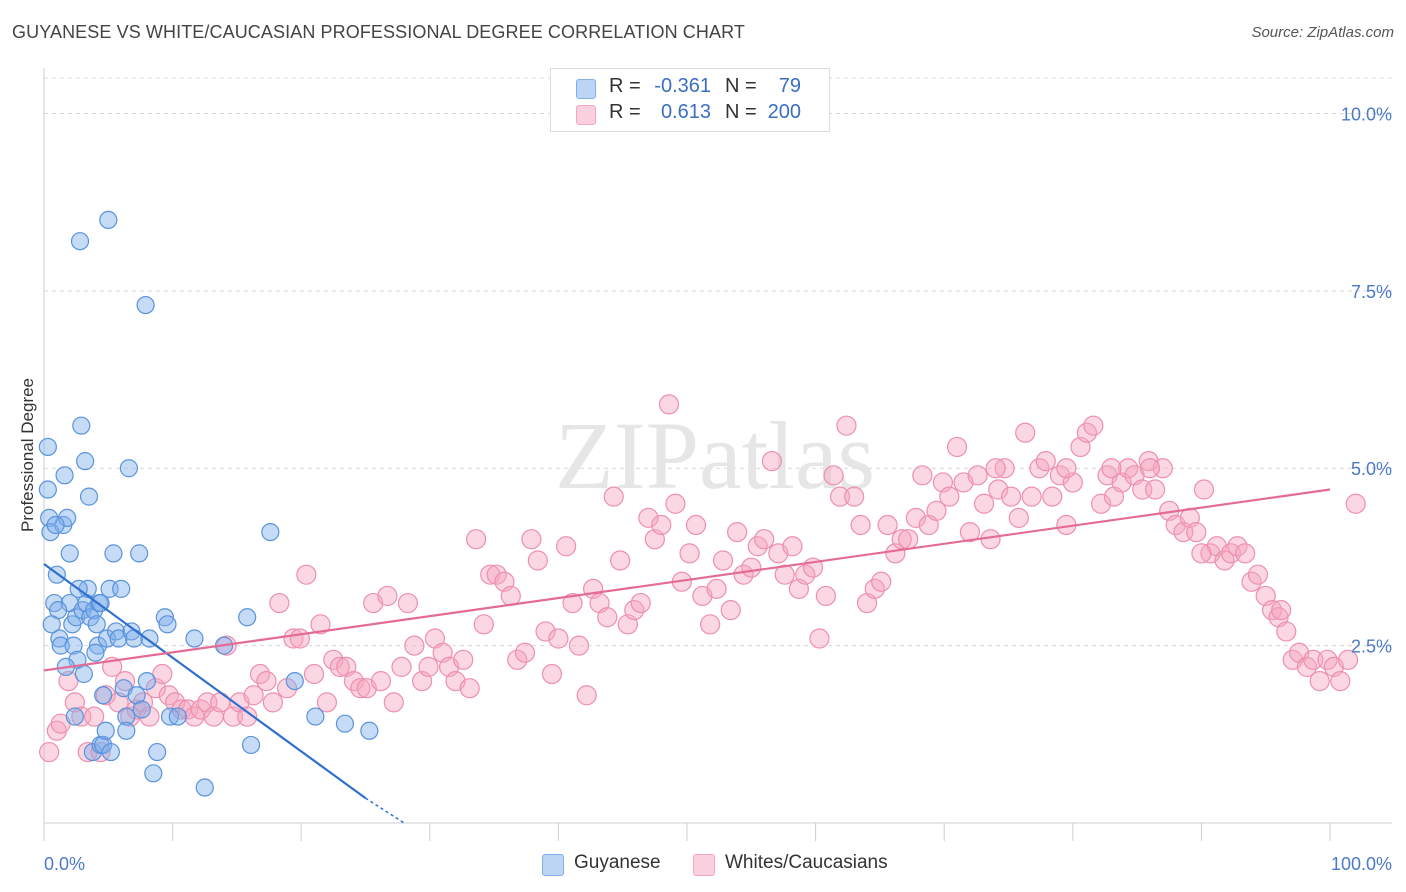 This screenshot has height=892, width=1406. I want to click on legend-swatch-guyanese, so click(586, 89).